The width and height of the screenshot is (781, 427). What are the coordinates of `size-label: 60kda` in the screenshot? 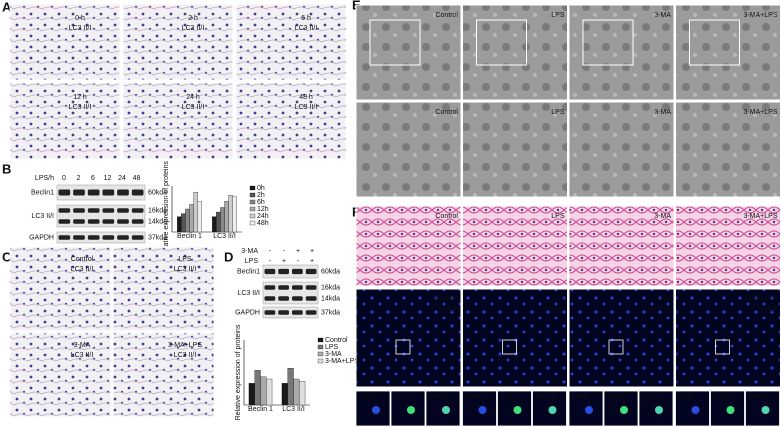 It's located at (330, 271).